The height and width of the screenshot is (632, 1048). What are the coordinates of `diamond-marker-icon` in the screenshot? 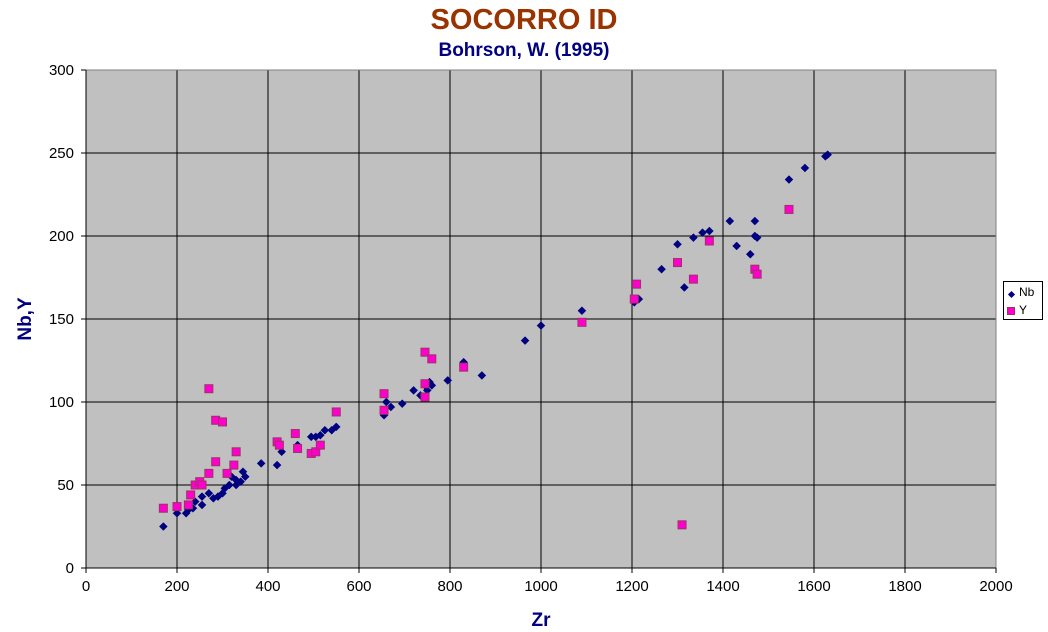 It's located at (1011, 294).